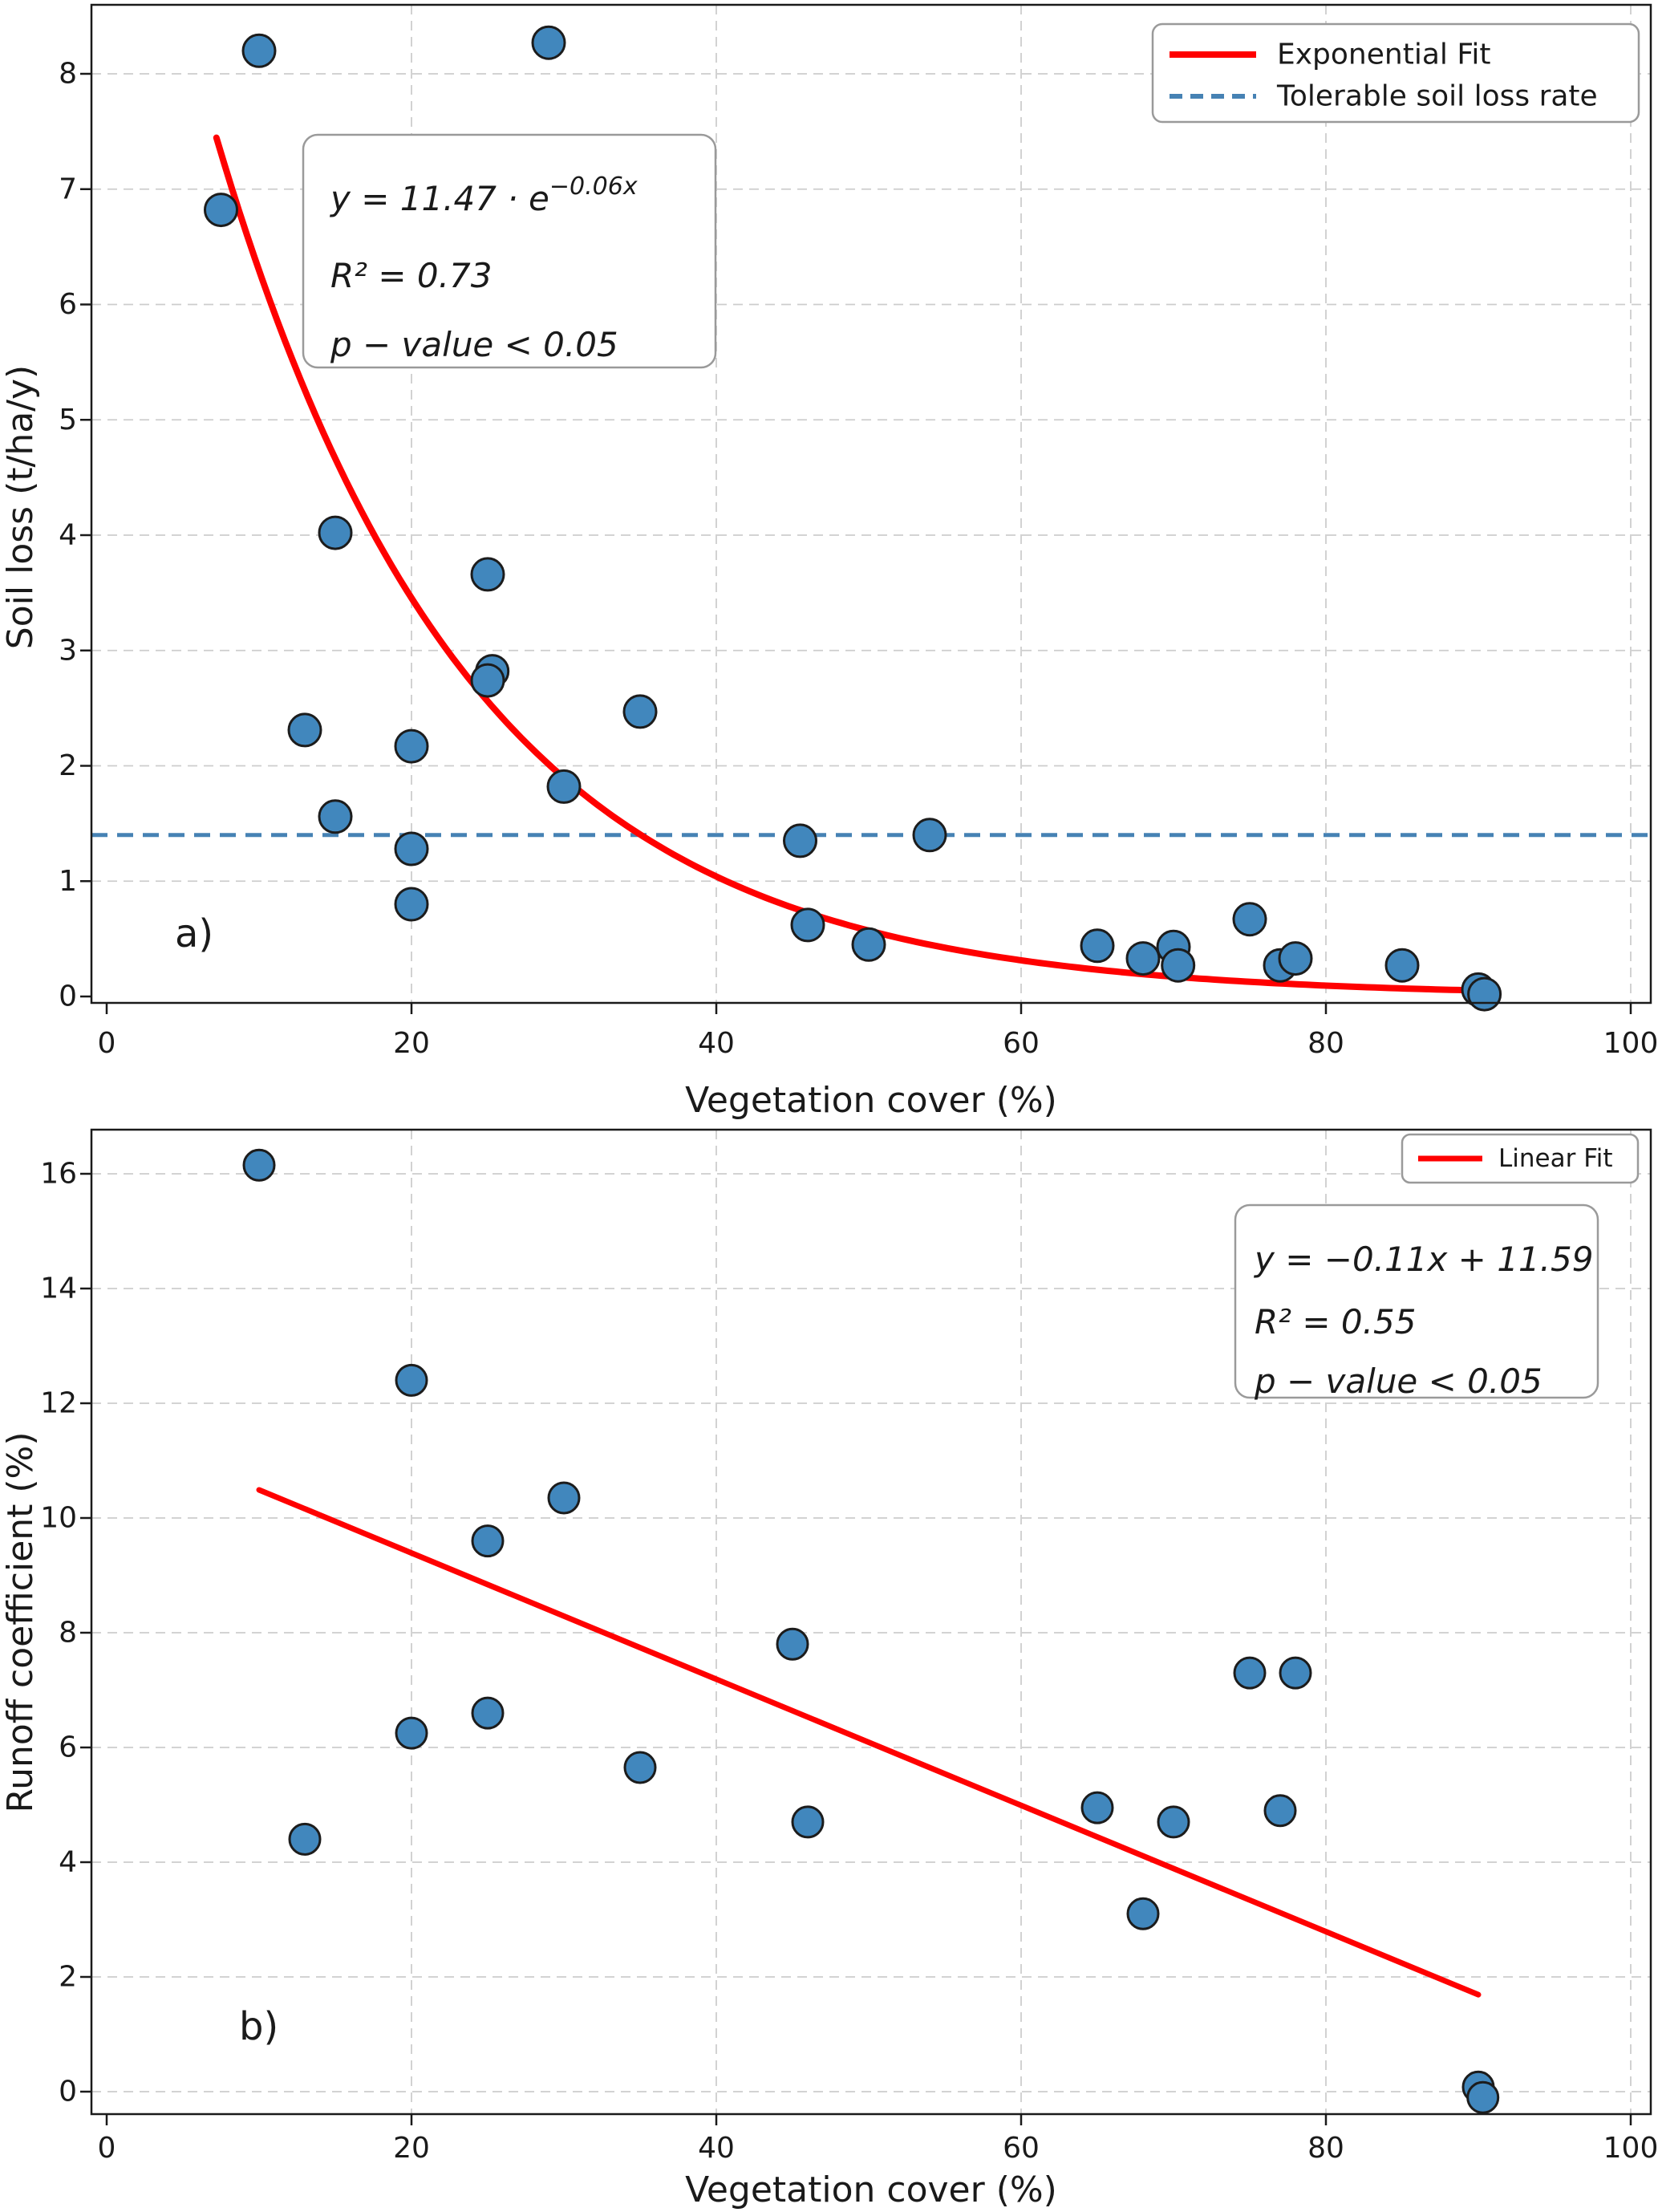 The width and height of the screenshot is (1658, 2212). What do you see at coordinates (1325, 2148) in the screenshot?
I see `panel-b-x-tick-label: 80` at bounding box center [1325, 2148].